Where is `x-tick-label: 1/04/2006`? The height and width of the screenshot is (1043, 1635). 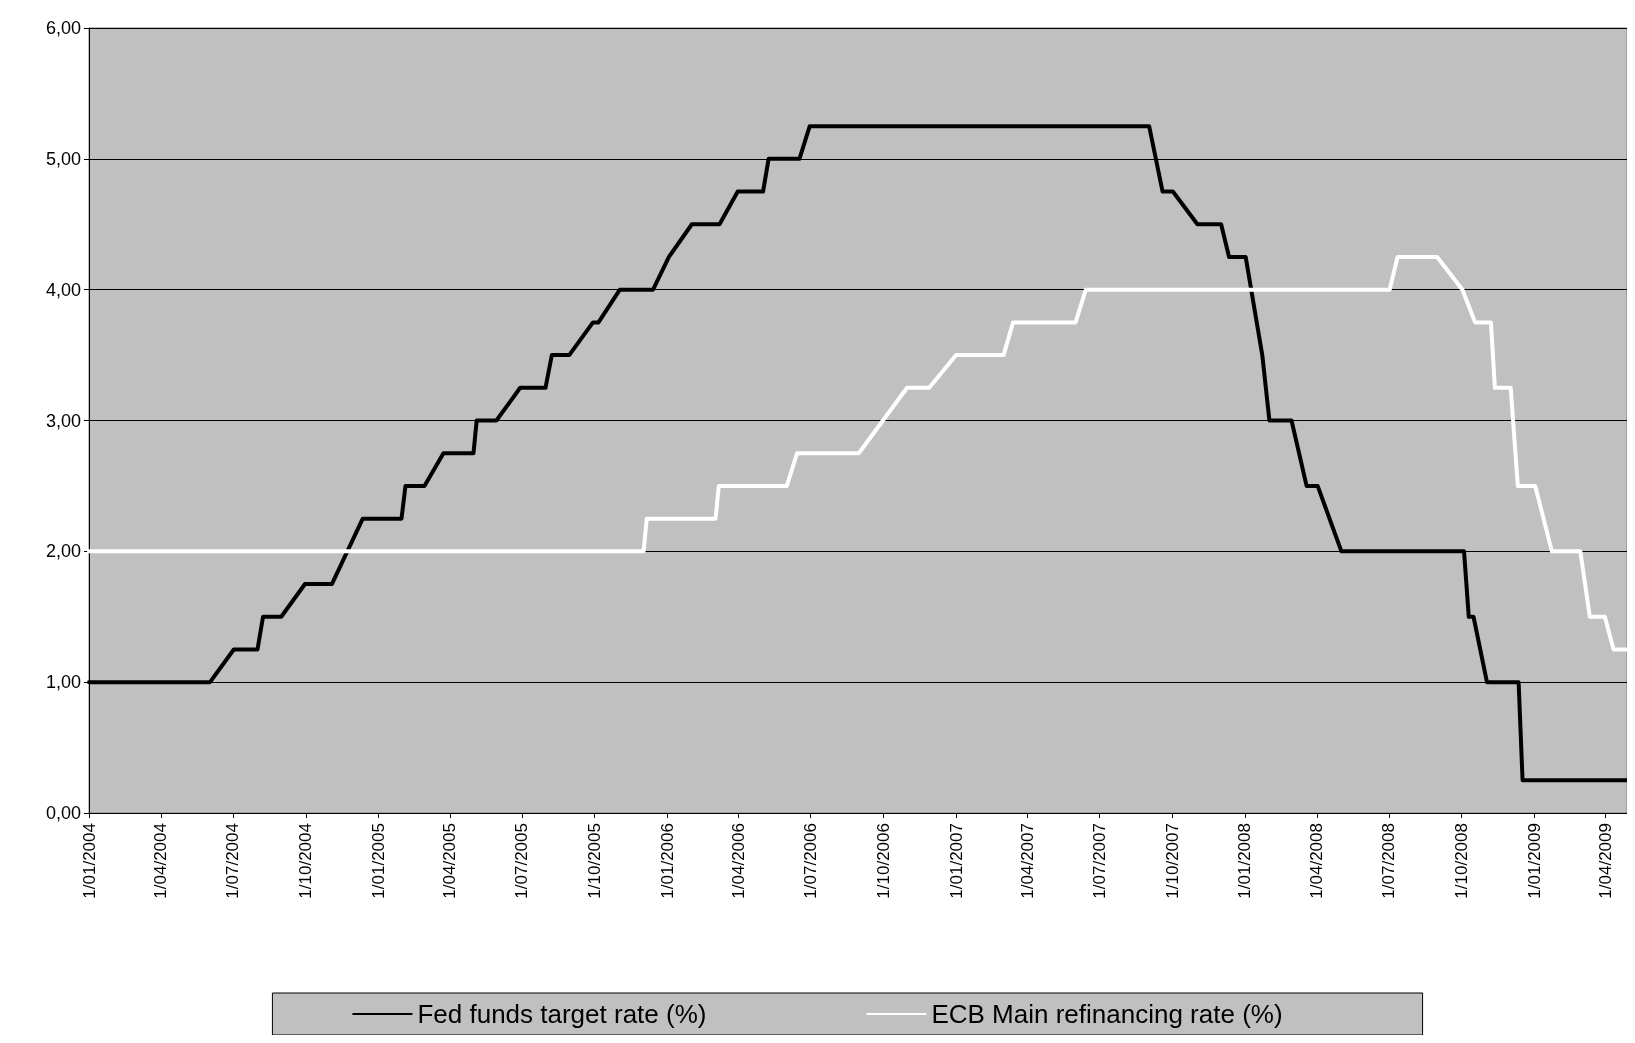
x-tick-label: 1/04/2006 is located at coordinates (739, 861).